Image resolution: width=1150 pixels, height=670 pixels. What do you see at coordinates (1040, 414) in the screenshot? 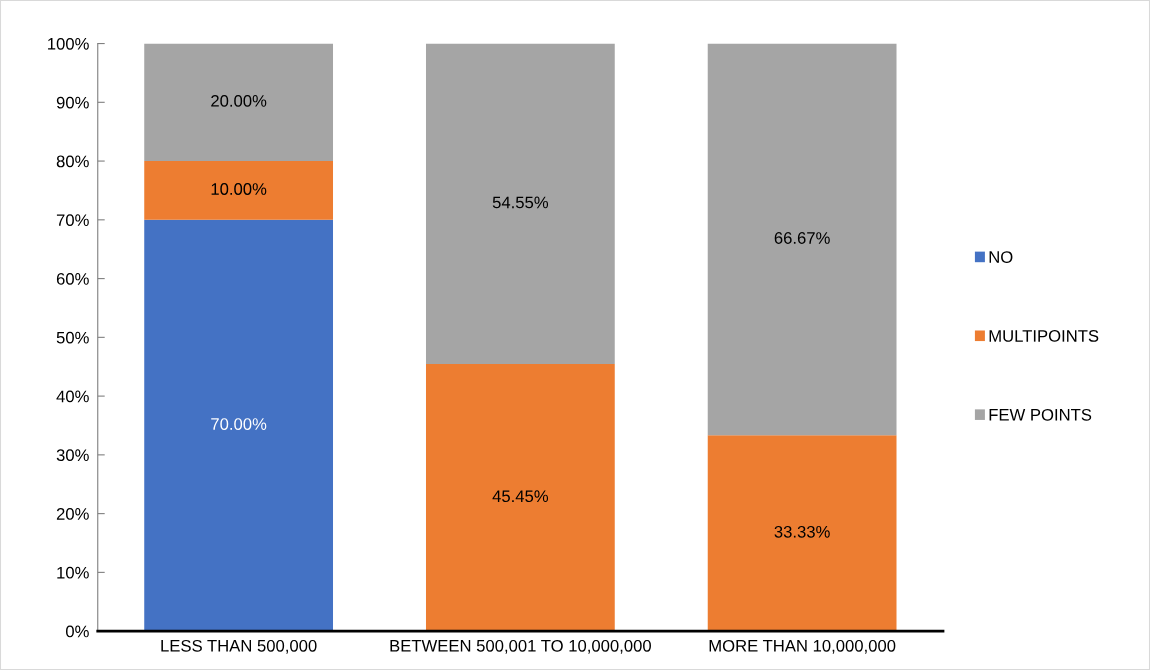
I see `legend-label: FEW POINTS` at bounding box center [1040, 414].